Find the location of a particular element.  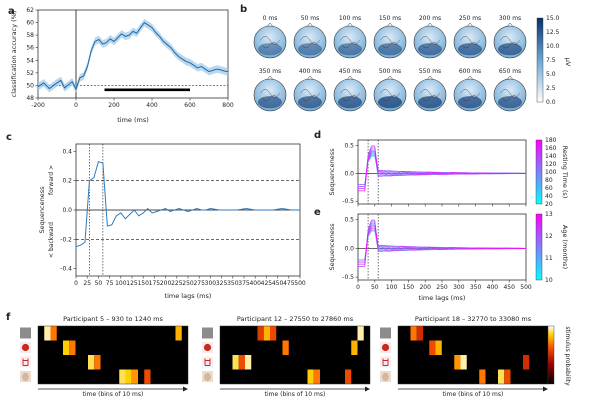

panel-f-stimulus-character-glyph is located at coordinates (25, 362).